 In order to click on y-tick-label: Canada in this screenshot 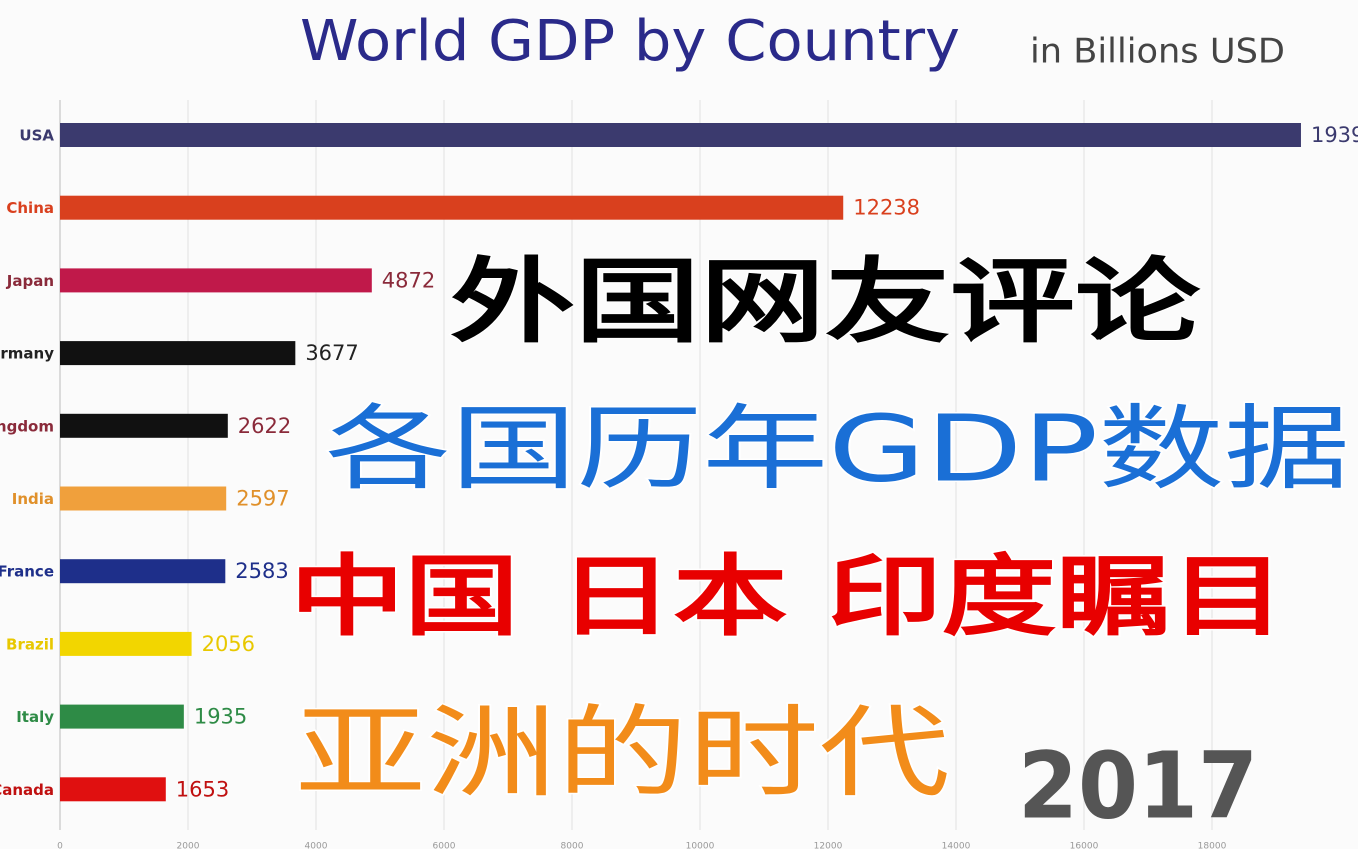, I will do `click(27, 790)`.